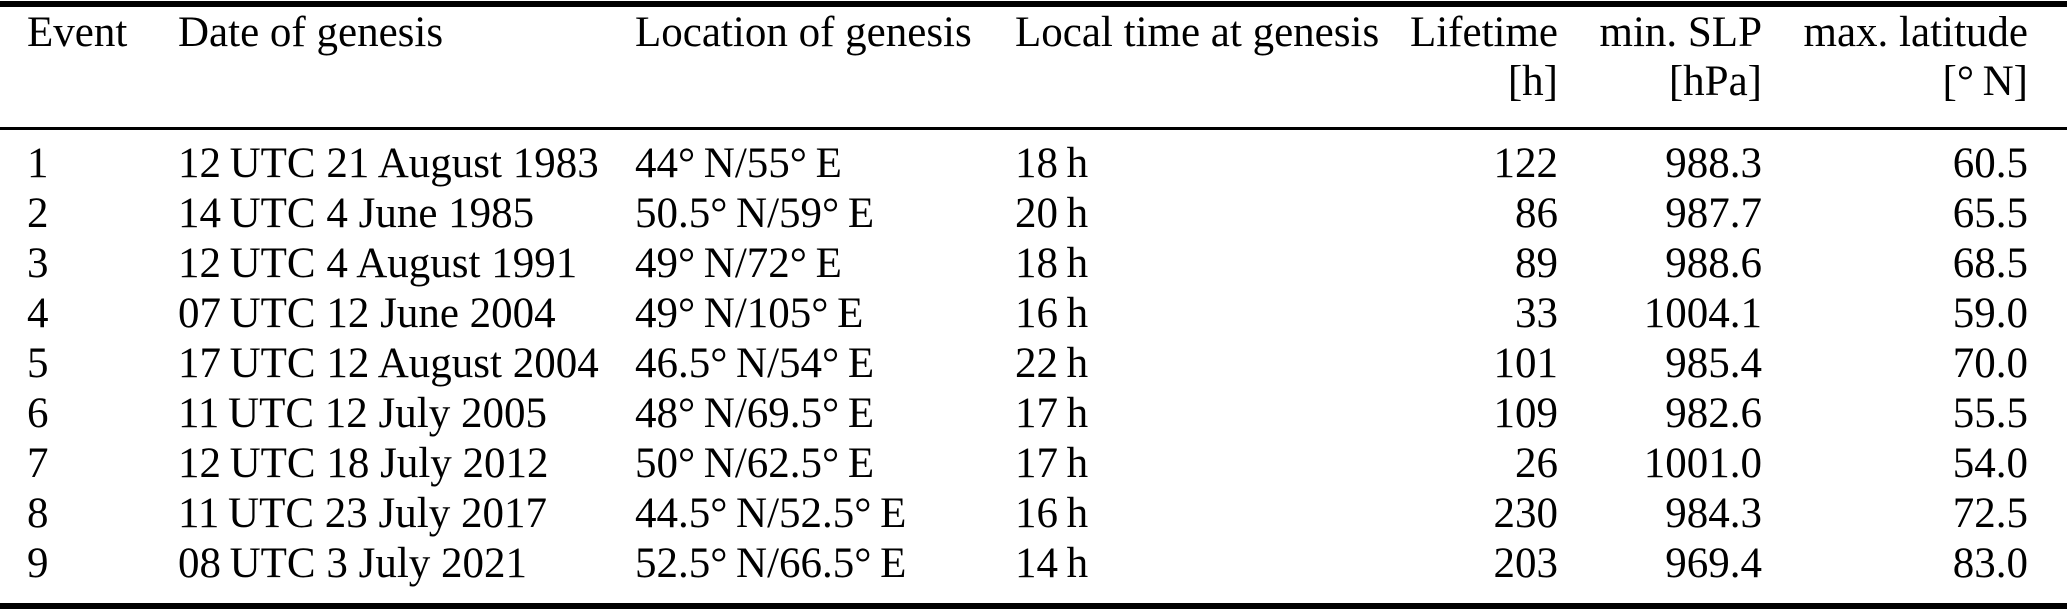  I want to click on cell-location: 44.5° N/52.5° E, so click(771, 513).